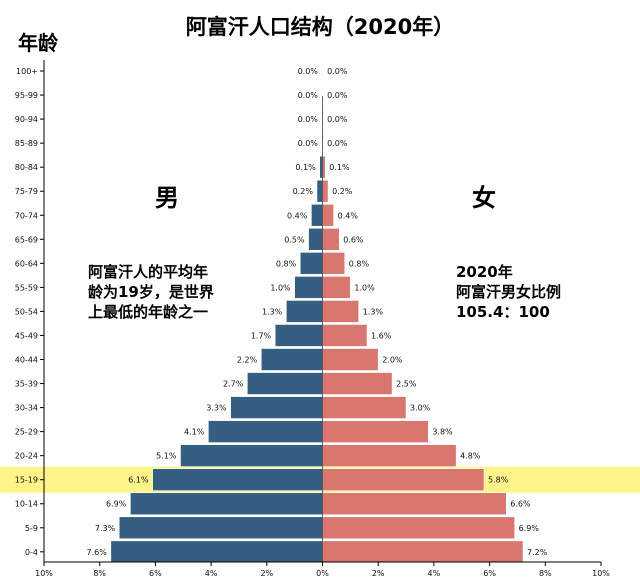 This screenshot has width=640, height=583. I want to click on female-value-label: 1.3%, so click(373, 311).